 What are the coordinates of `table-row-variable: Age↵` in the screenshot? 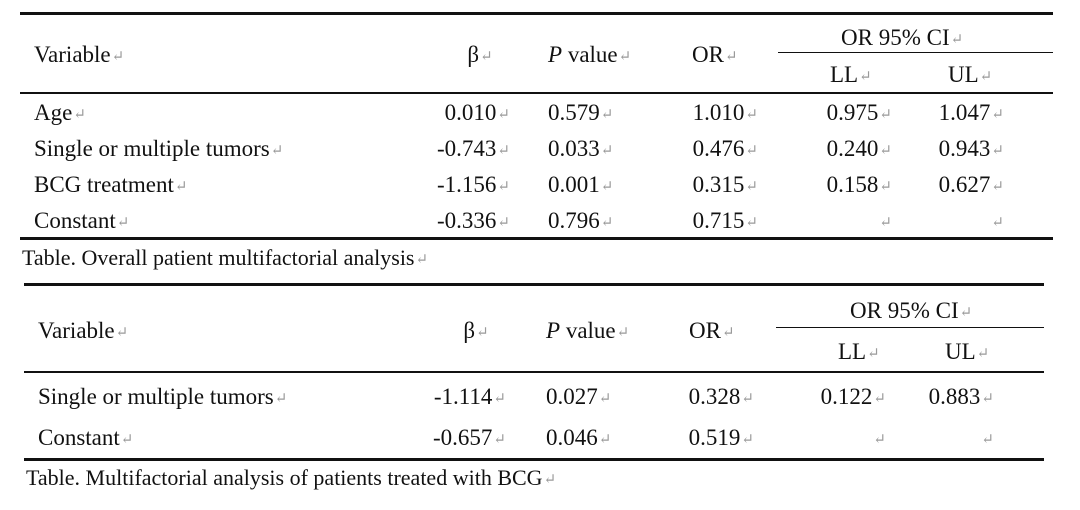 It's located at (60, 112).